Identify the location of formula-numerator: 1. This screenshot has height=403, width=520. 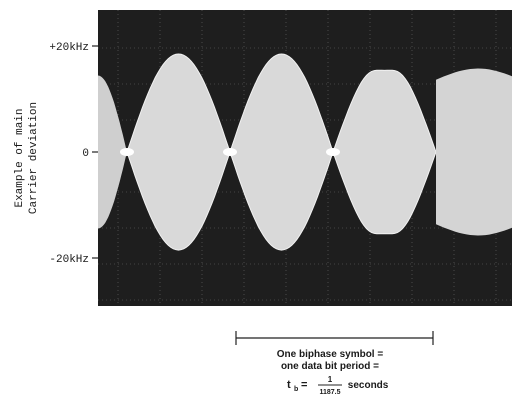
(330, 379).